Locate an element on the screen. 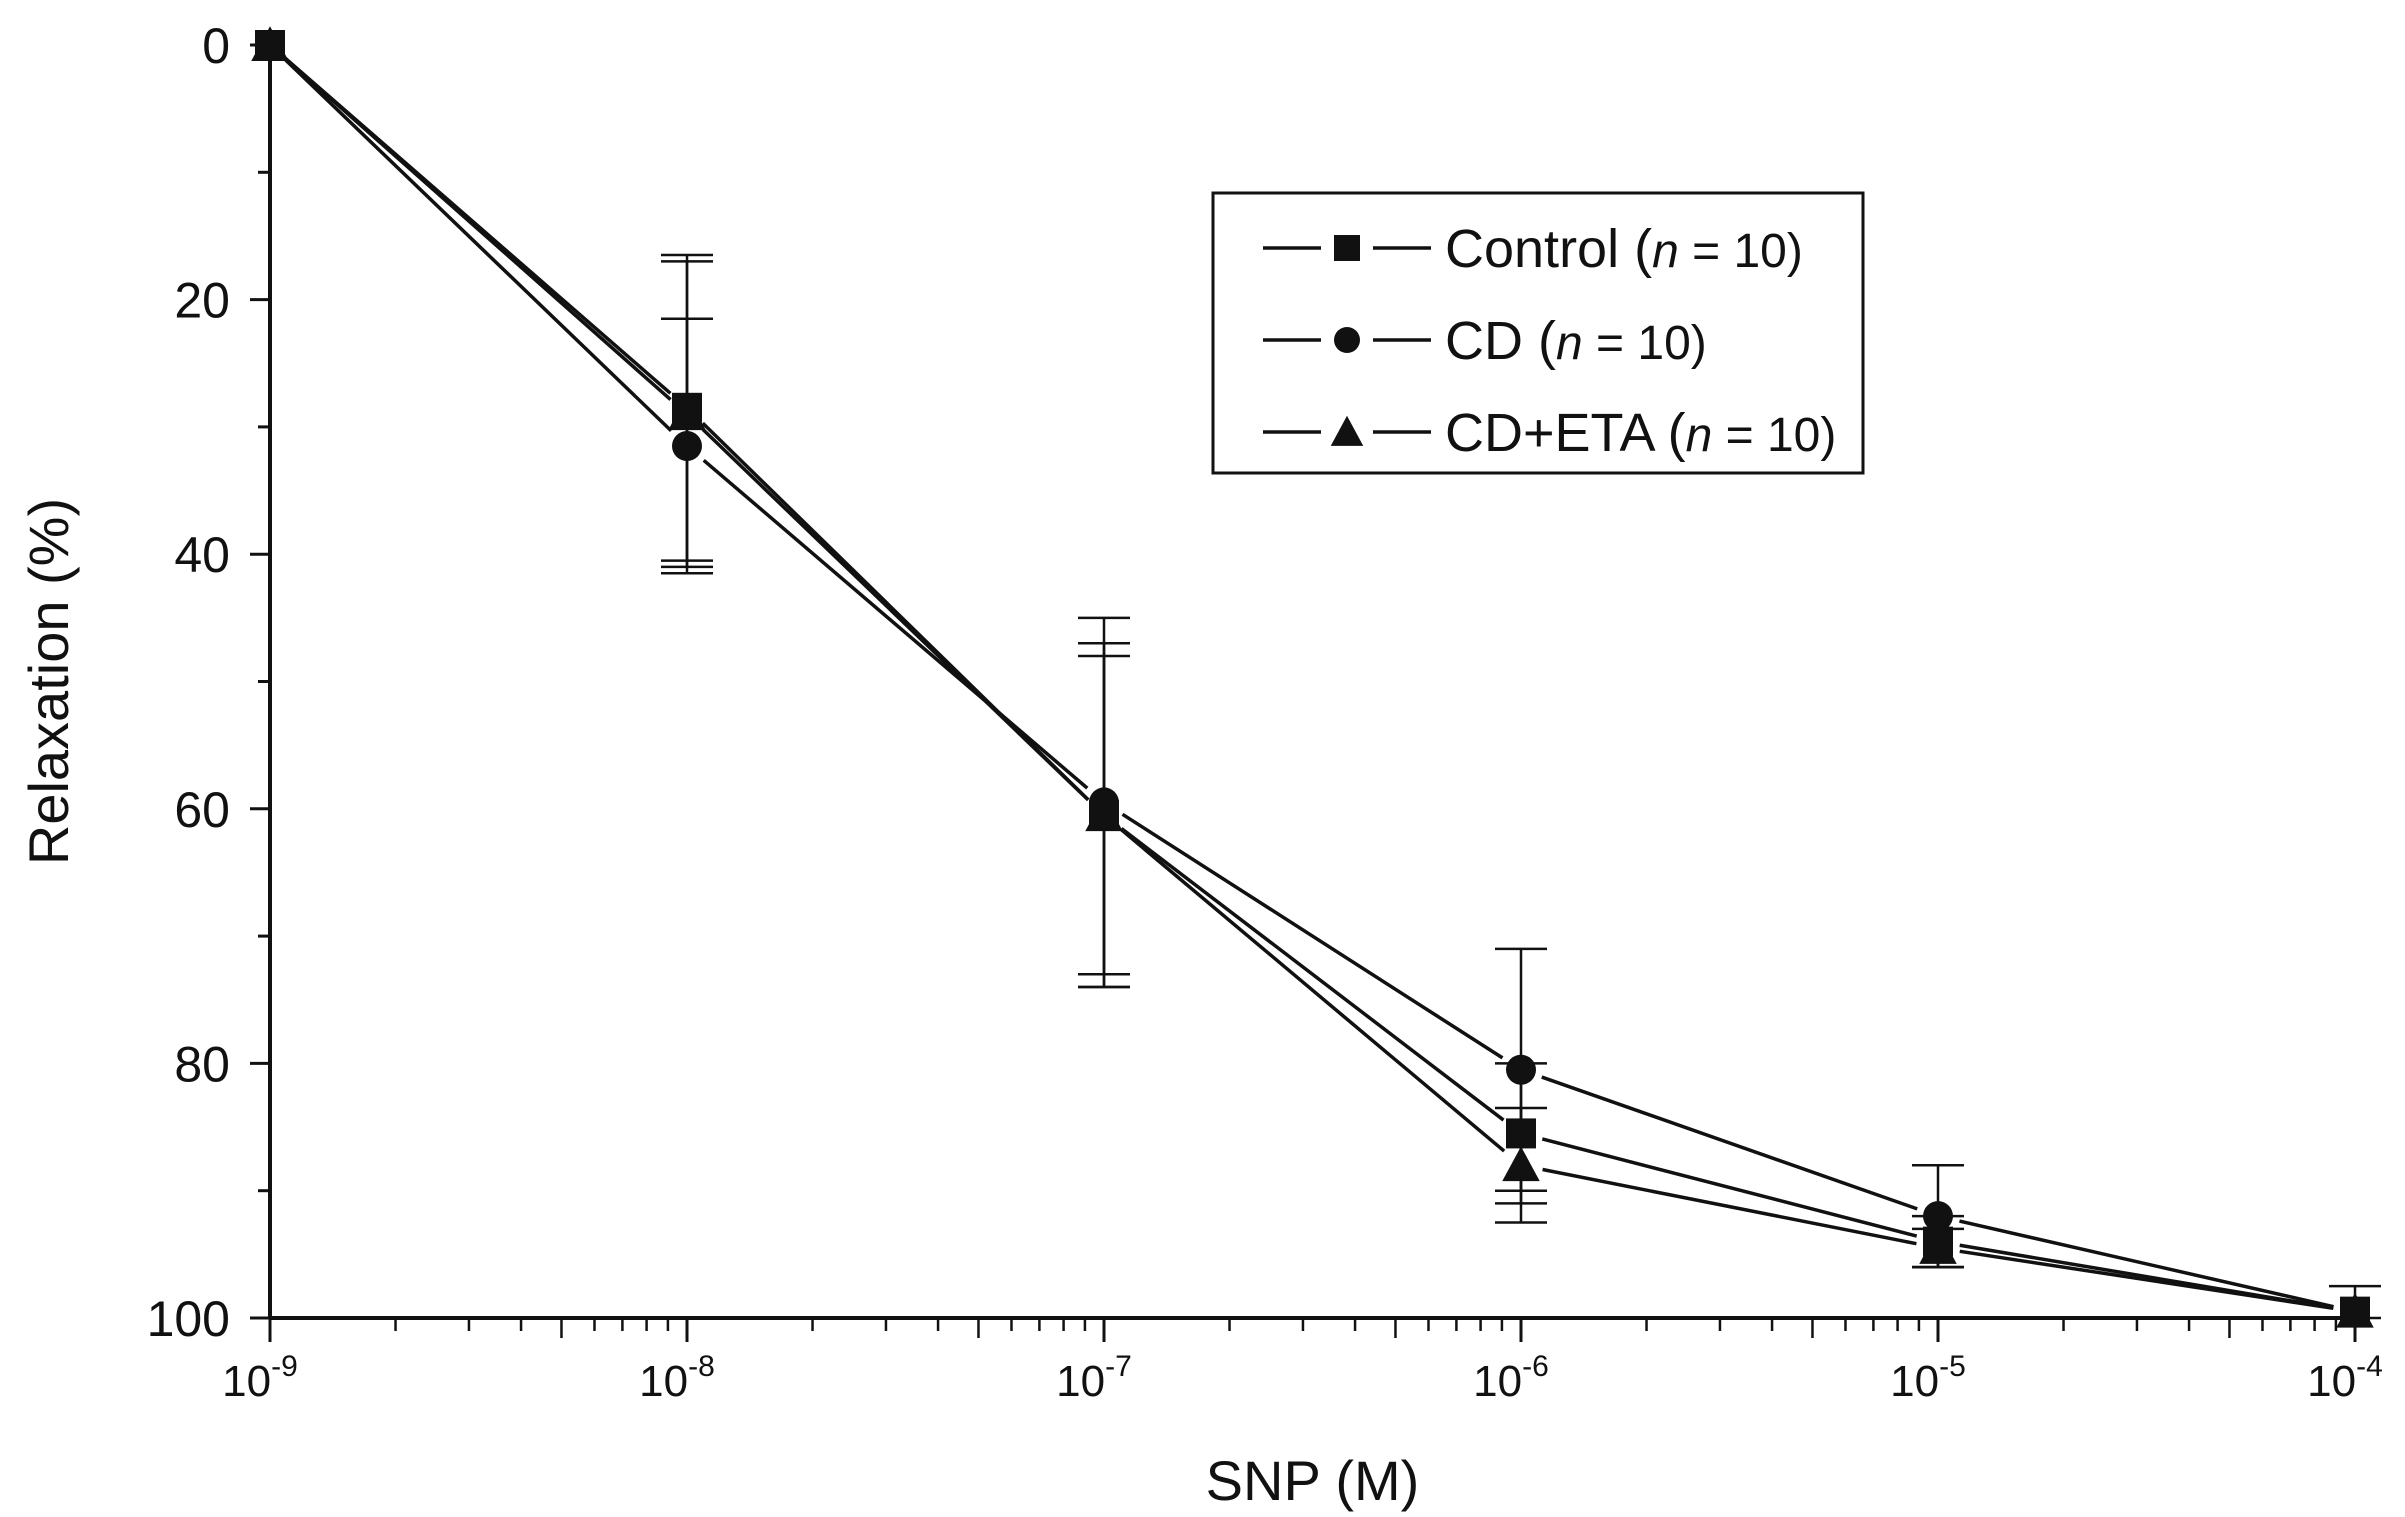  legend-label: Control (n = 10) is located at coordinates (1624, 249).